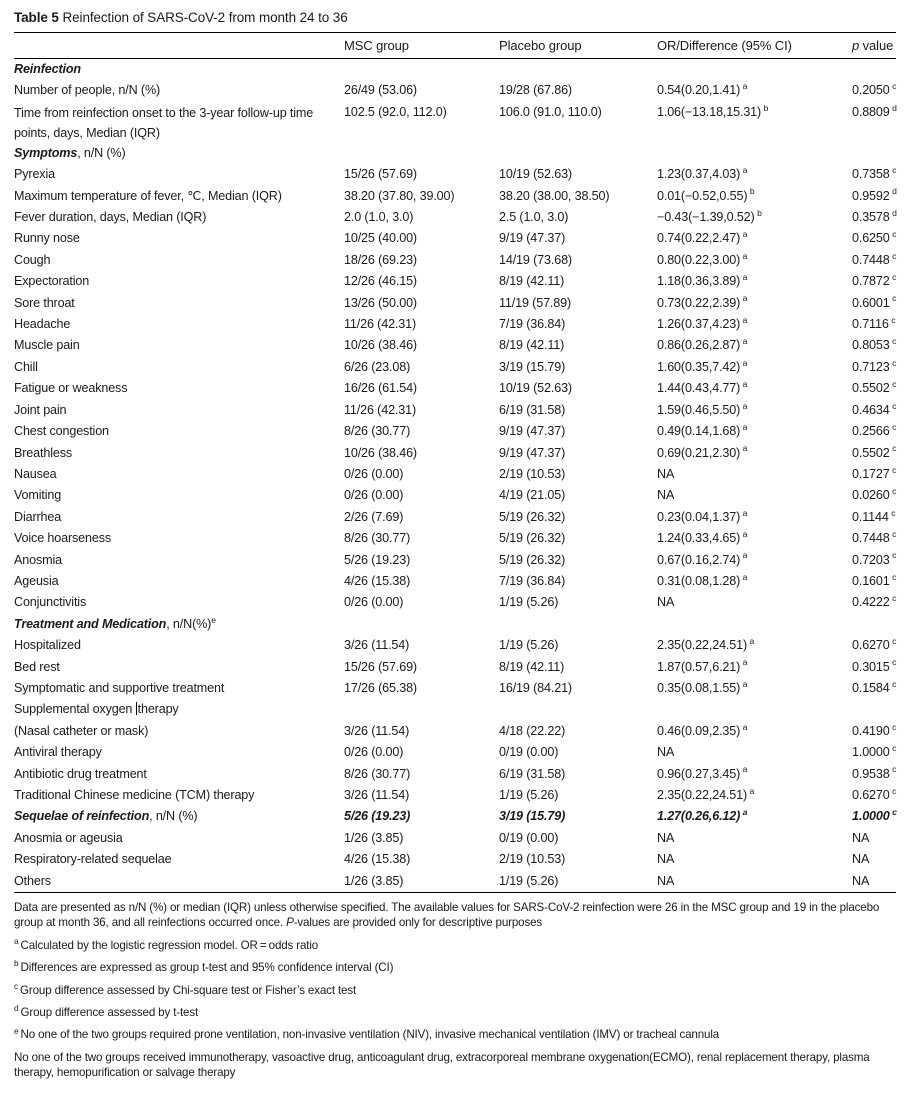 The height and width of the screenshot is (1110, 910). Describe the element at coordinates (702, 387) in the screenshot. I see `cell-or-difference: 1.44(0.43,4.77) a` at that location.